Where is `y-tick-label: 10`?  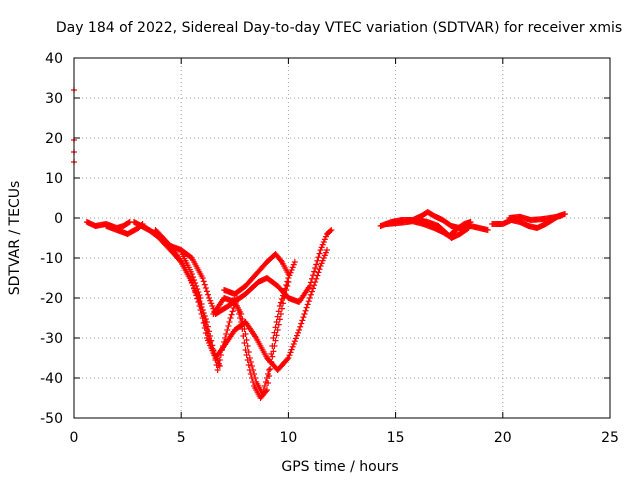 y-tick-label: 10 is located at coordinates (54, 179).